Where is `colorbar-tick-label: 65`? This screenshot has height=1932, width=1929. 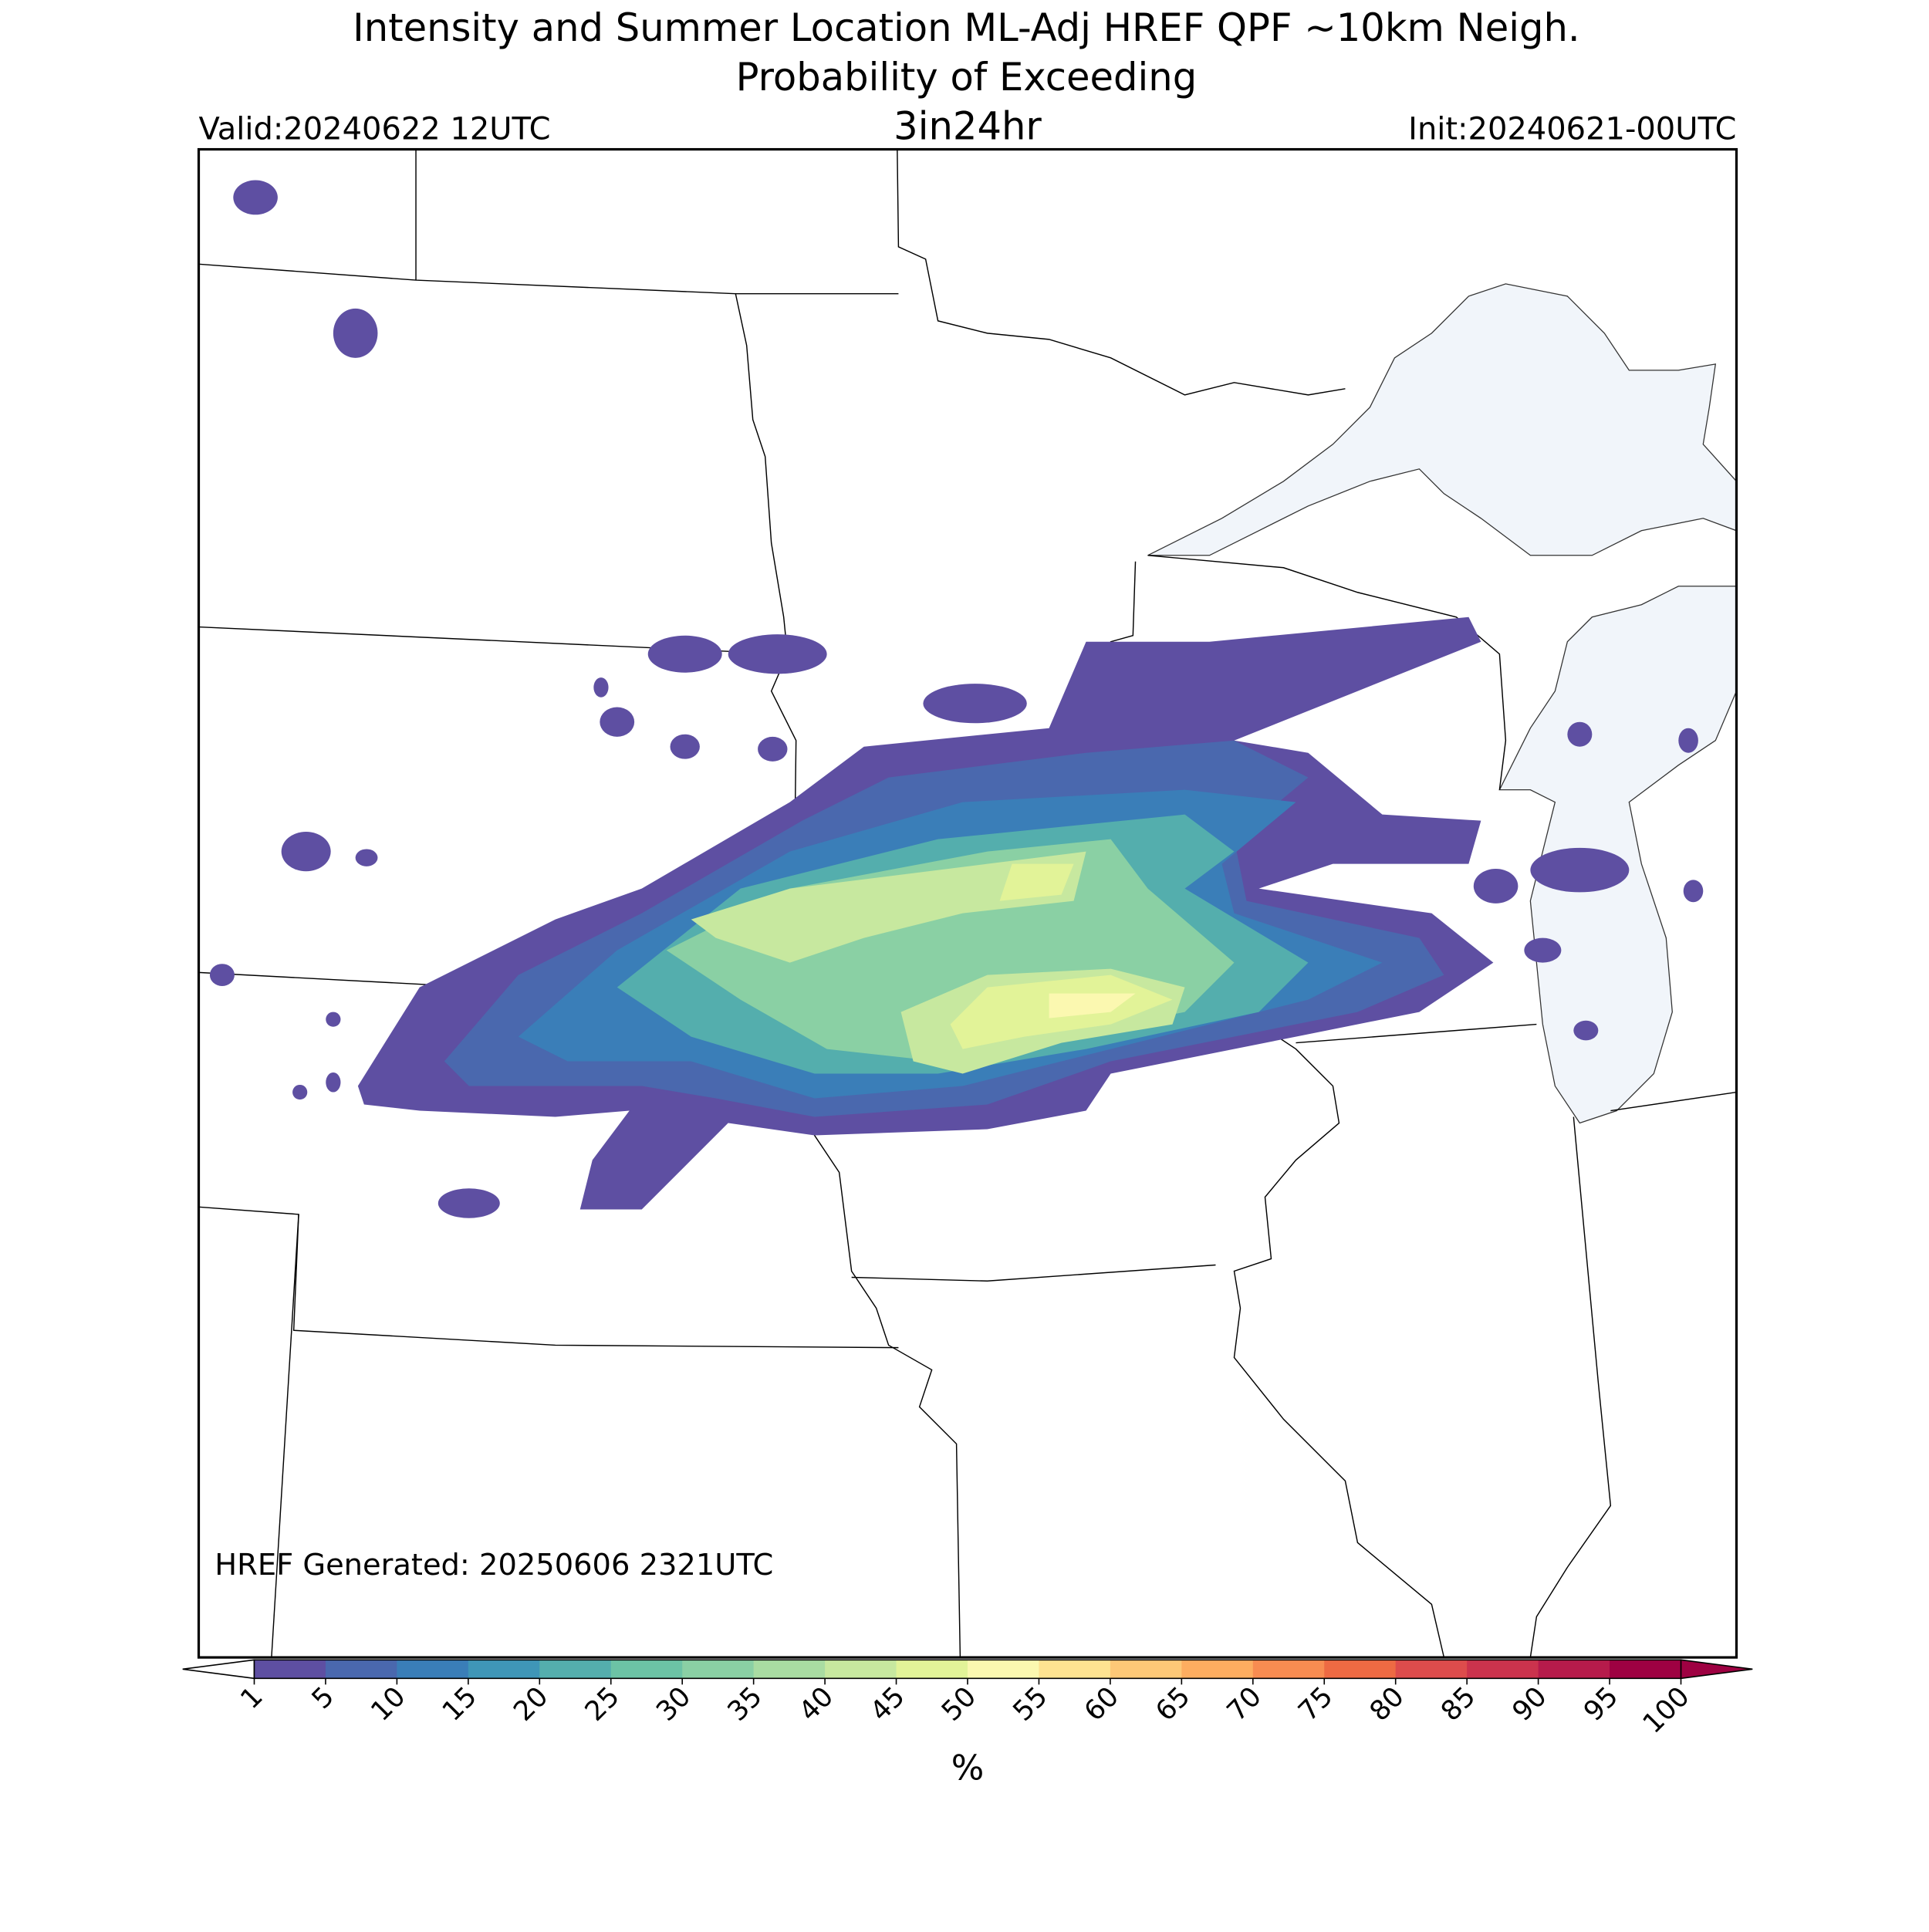
colorbar-tick-label: 65 is located at coordinates (1173, 1704).